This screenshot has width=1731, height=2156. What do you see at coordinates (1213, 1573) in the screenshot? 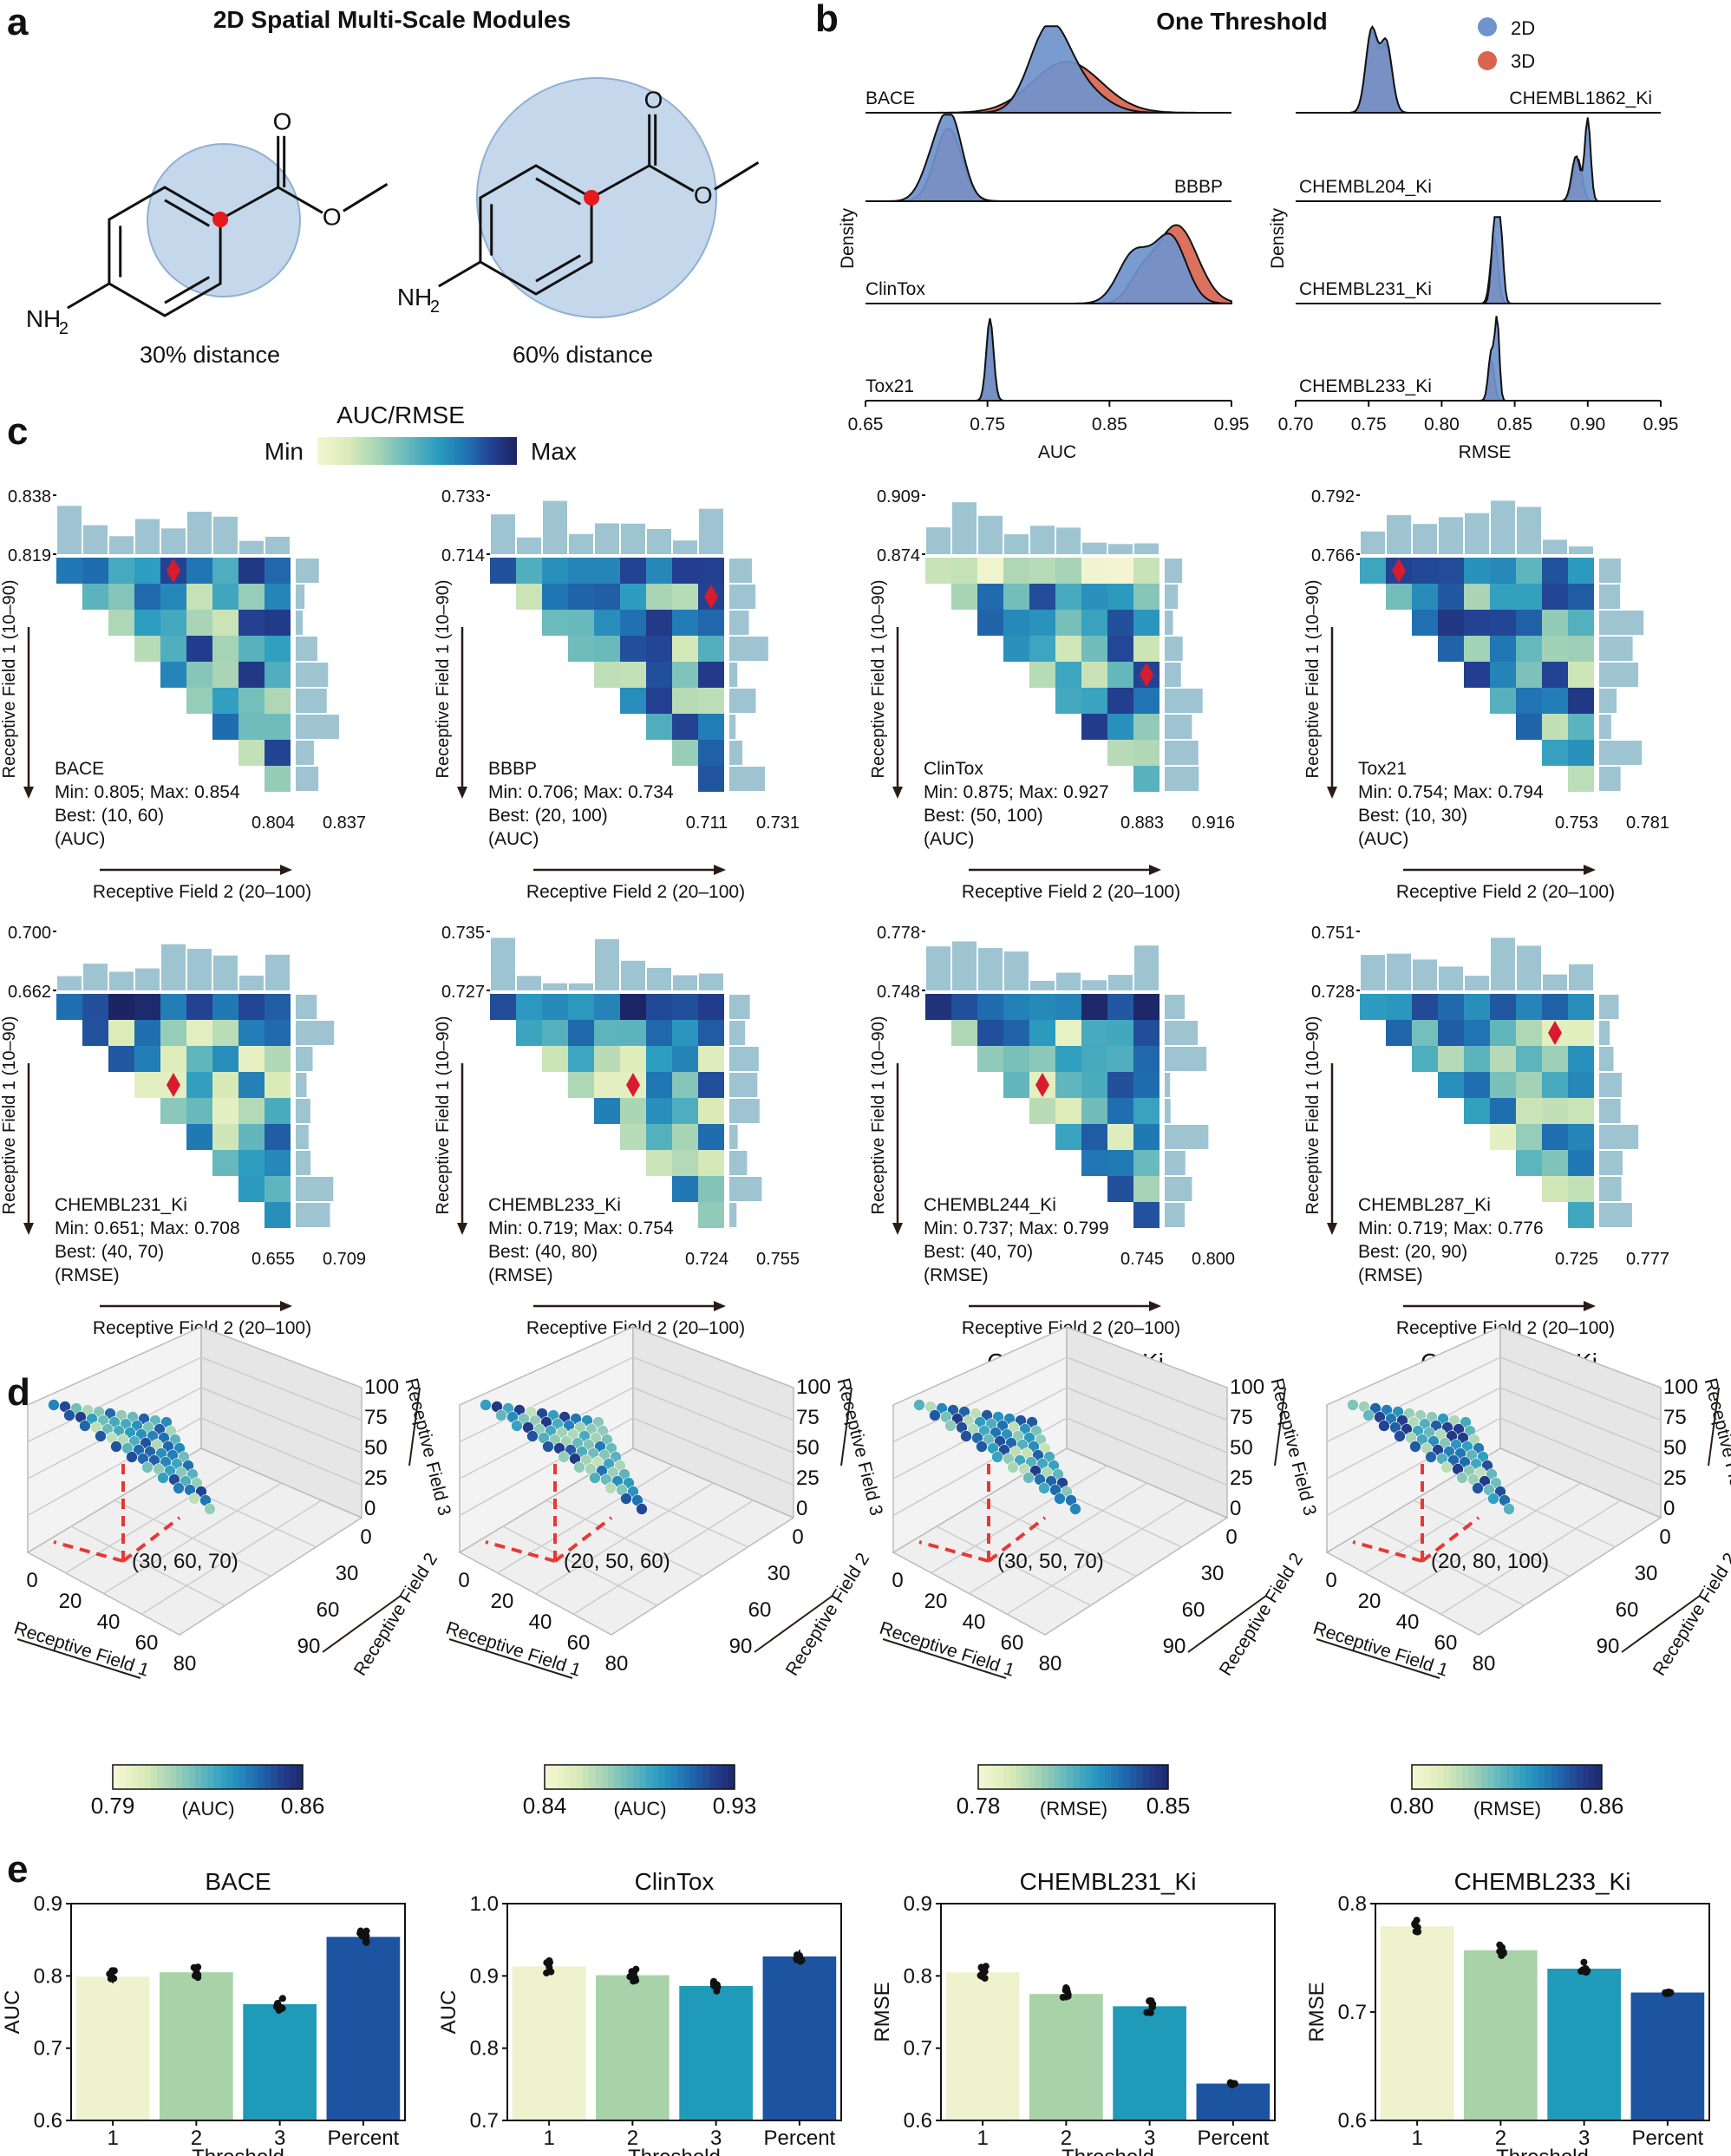
I see `y-tick: 30` at bounding box center [1213, 1573].